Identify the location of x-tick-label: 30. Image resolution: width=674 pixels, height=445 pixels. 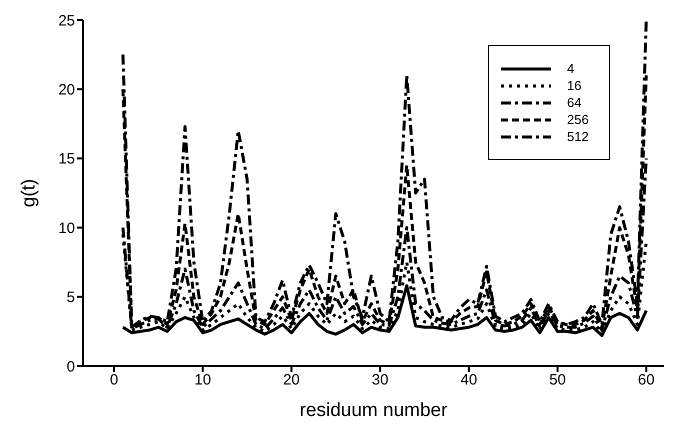
(380, 380).